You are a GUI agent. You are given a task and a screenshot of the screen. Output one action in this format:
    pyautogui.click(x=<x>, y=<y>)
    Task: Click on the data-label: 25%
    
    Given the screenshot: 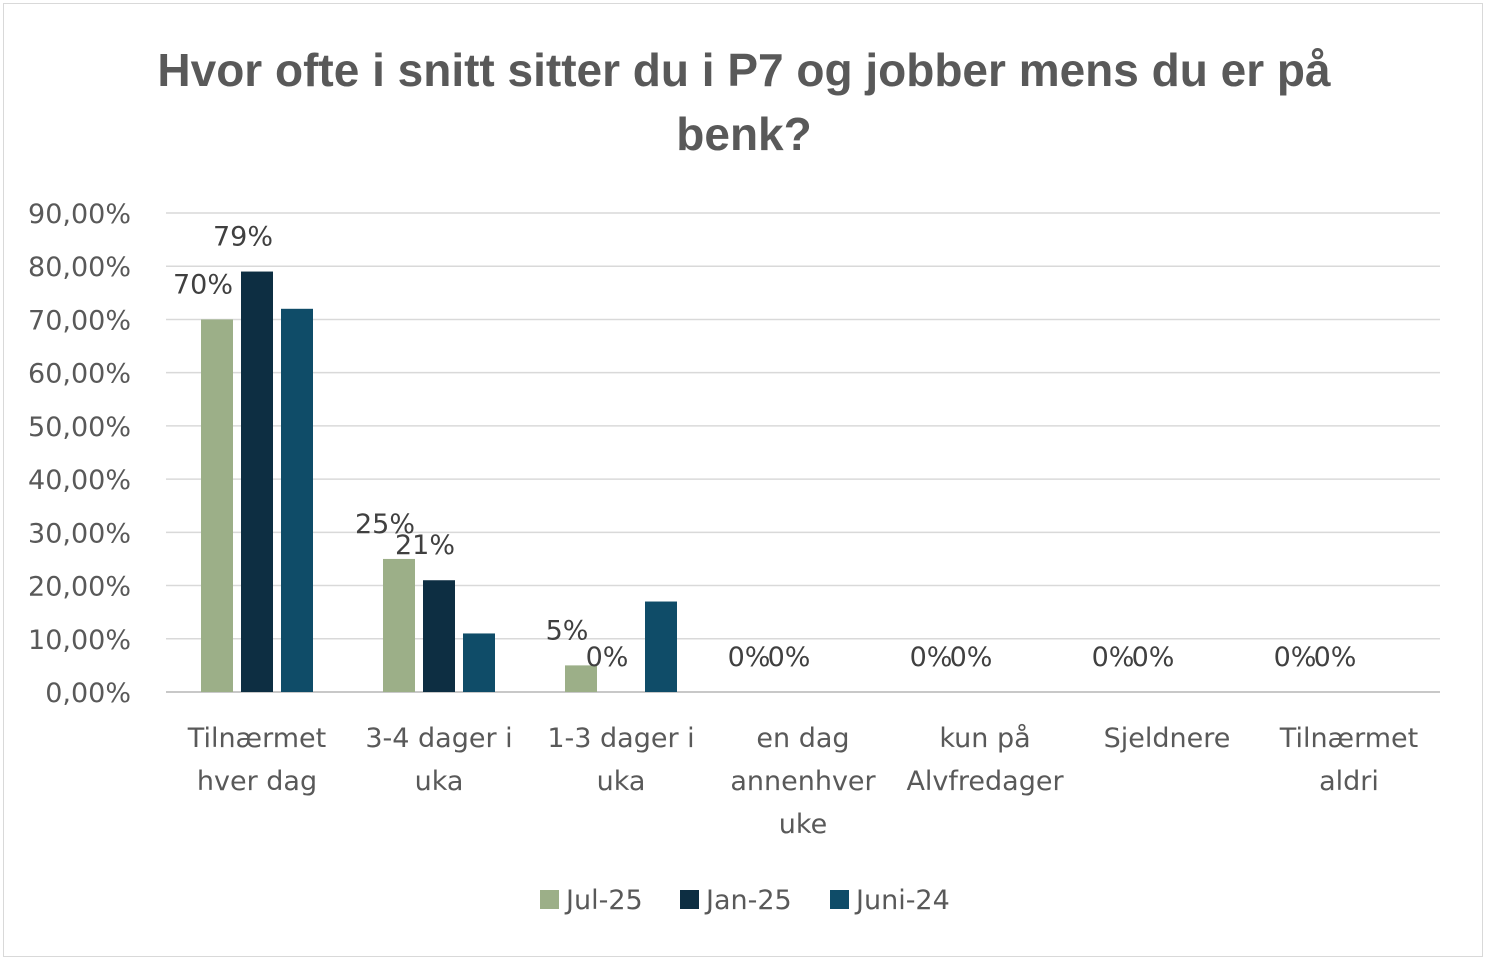 What is the action you would take?
    pyautogui.click(x=385, y=524)
    